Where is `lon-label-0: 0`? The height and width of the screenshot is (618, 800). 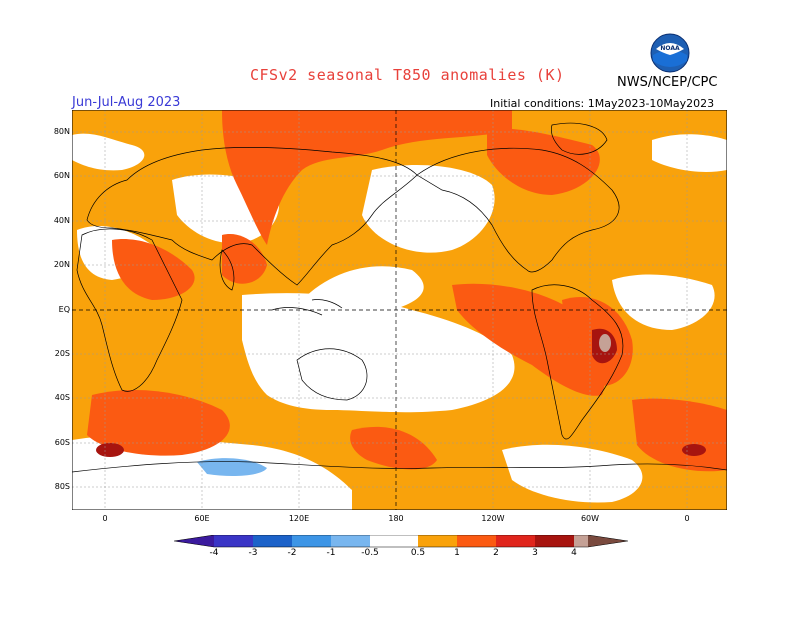 lon-label-0: 0 is located at coordinates (105, 518).